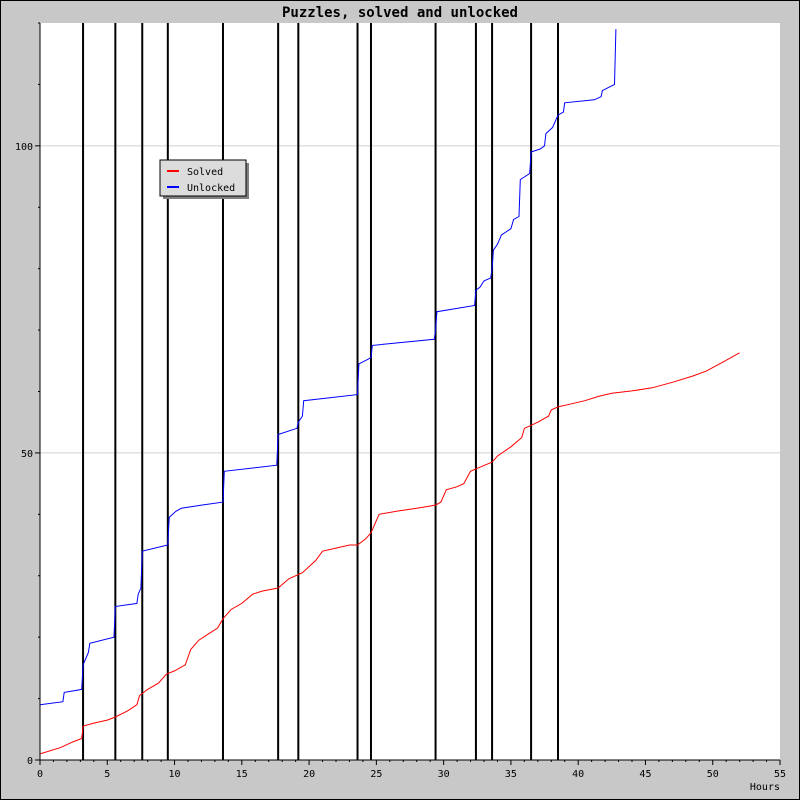 The height and width of the screenshot is (800, 800). I want to click on legend-label-unlocked: Unlocked, so click(211, 188).